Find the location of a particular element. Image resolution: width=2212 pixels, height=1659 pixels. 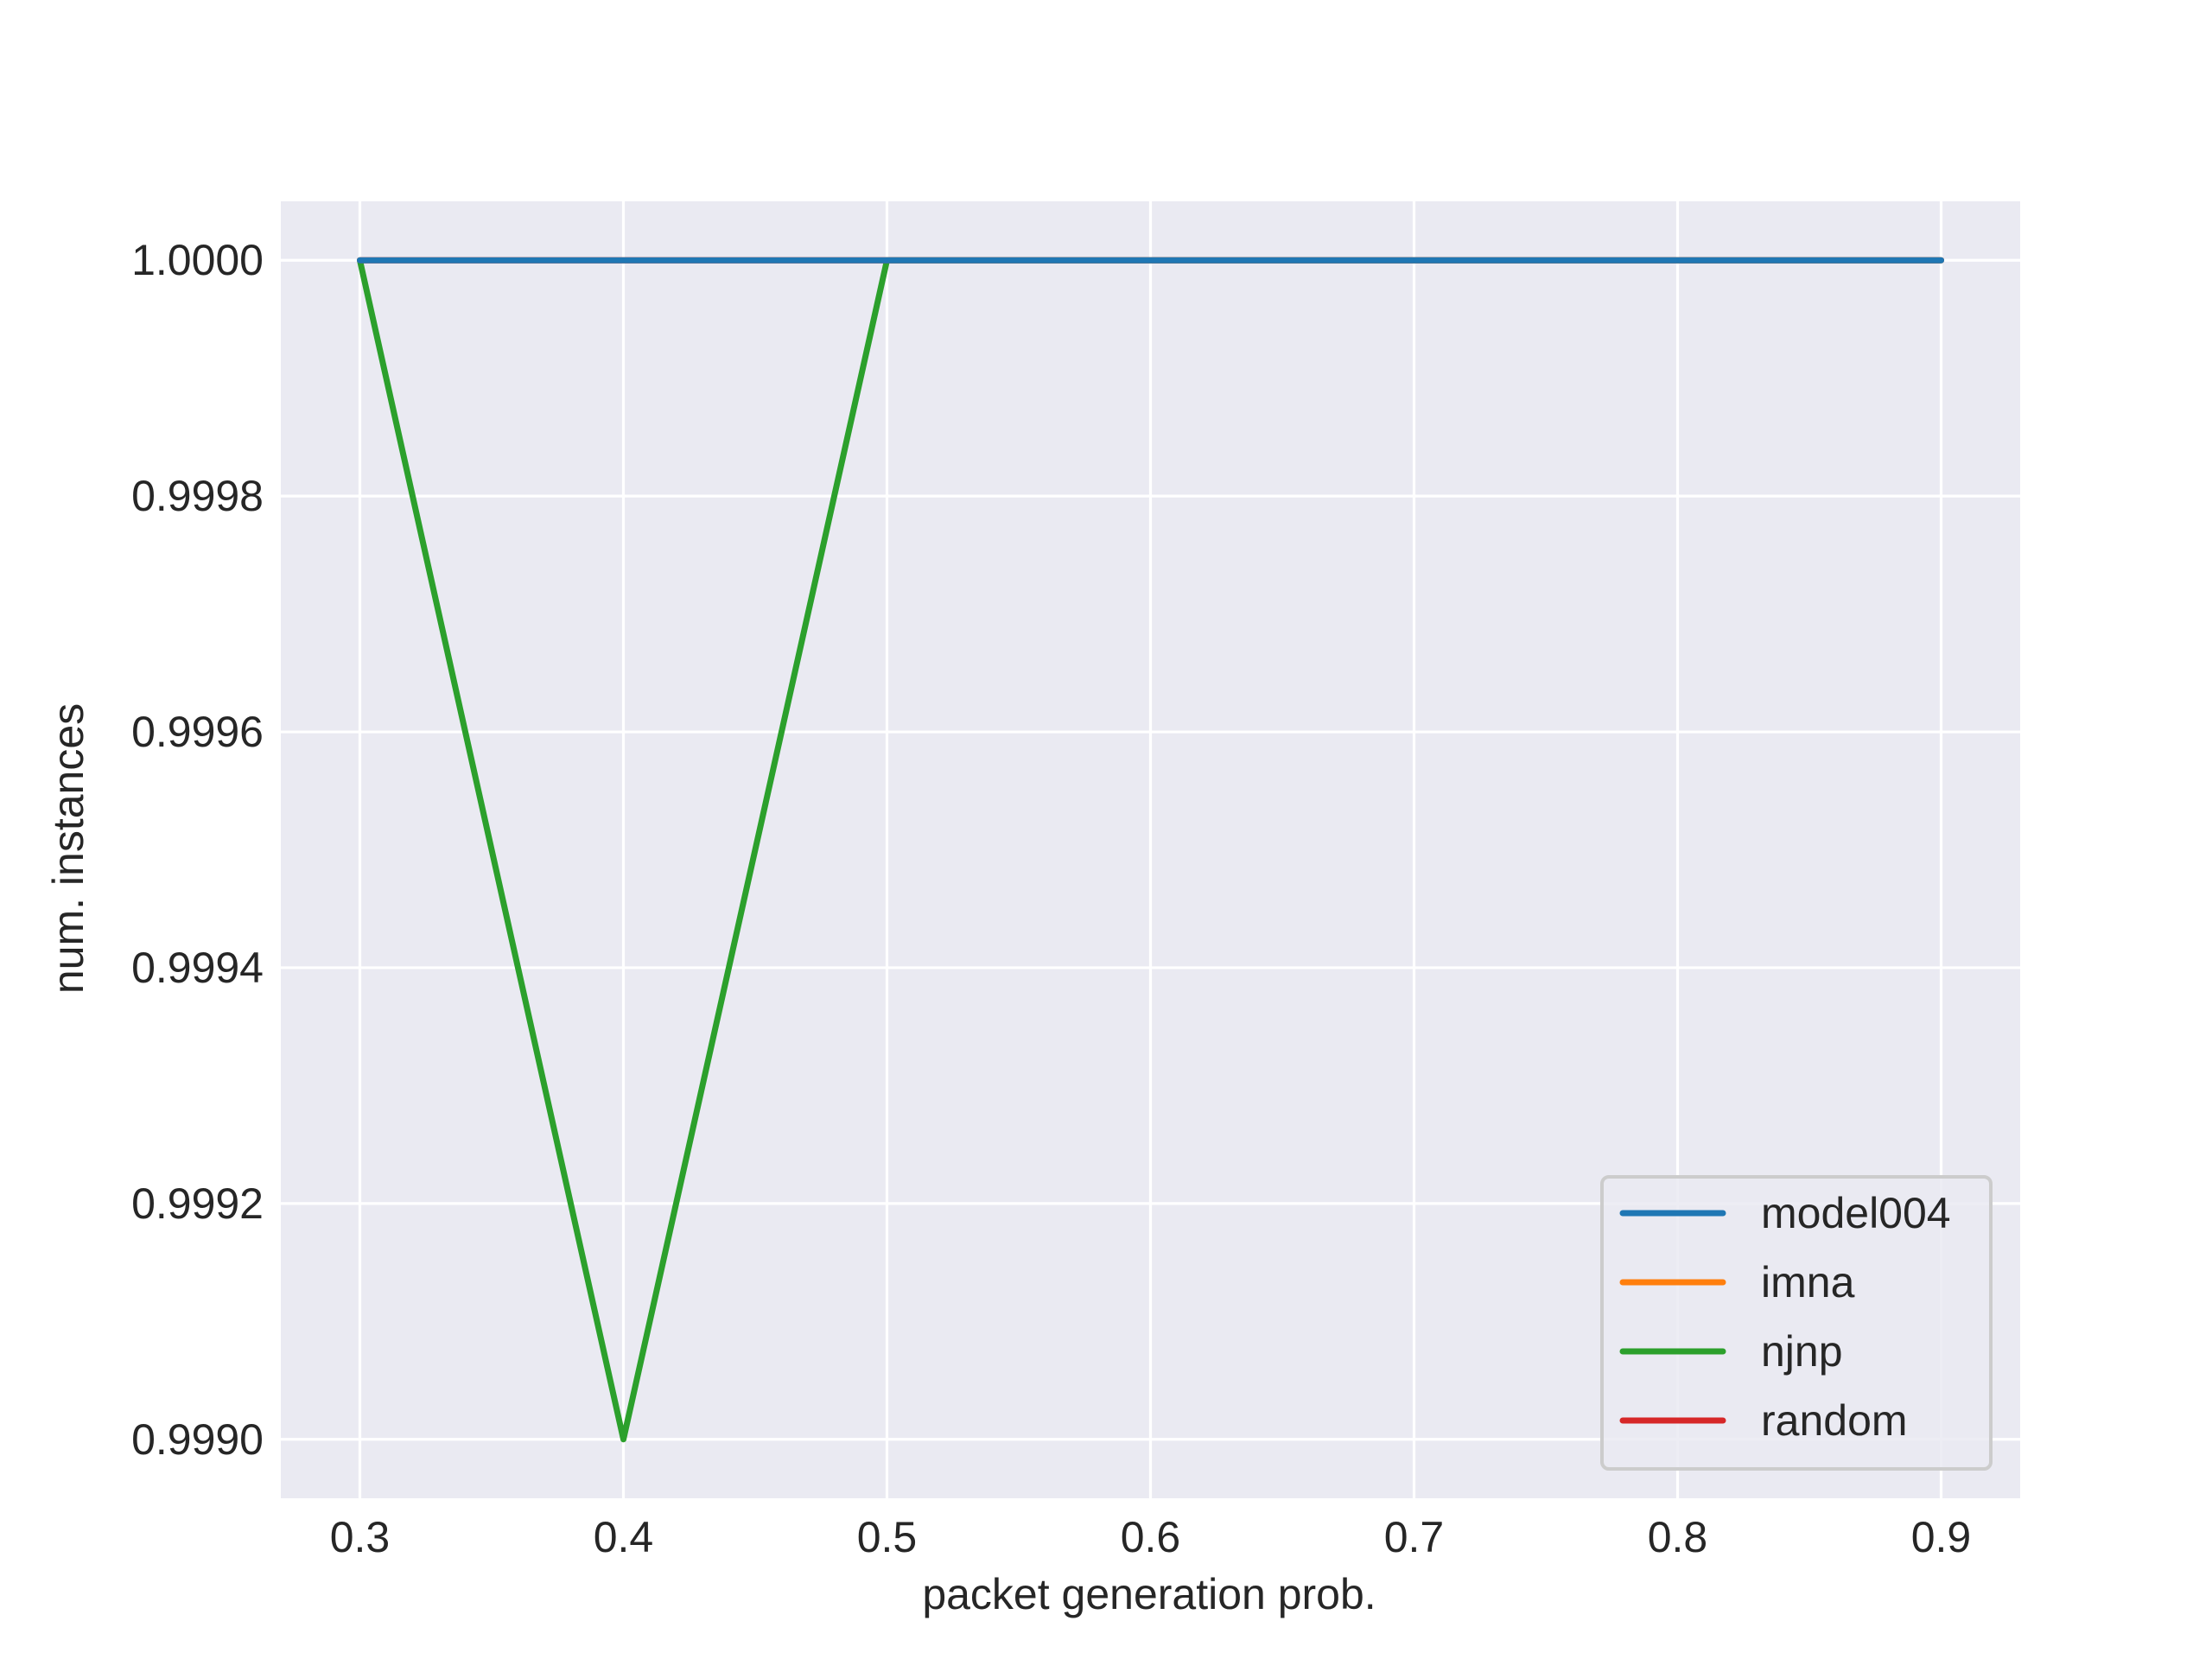

x-axis-label: packet generation prob. is located at coordinates (1149, 1594).